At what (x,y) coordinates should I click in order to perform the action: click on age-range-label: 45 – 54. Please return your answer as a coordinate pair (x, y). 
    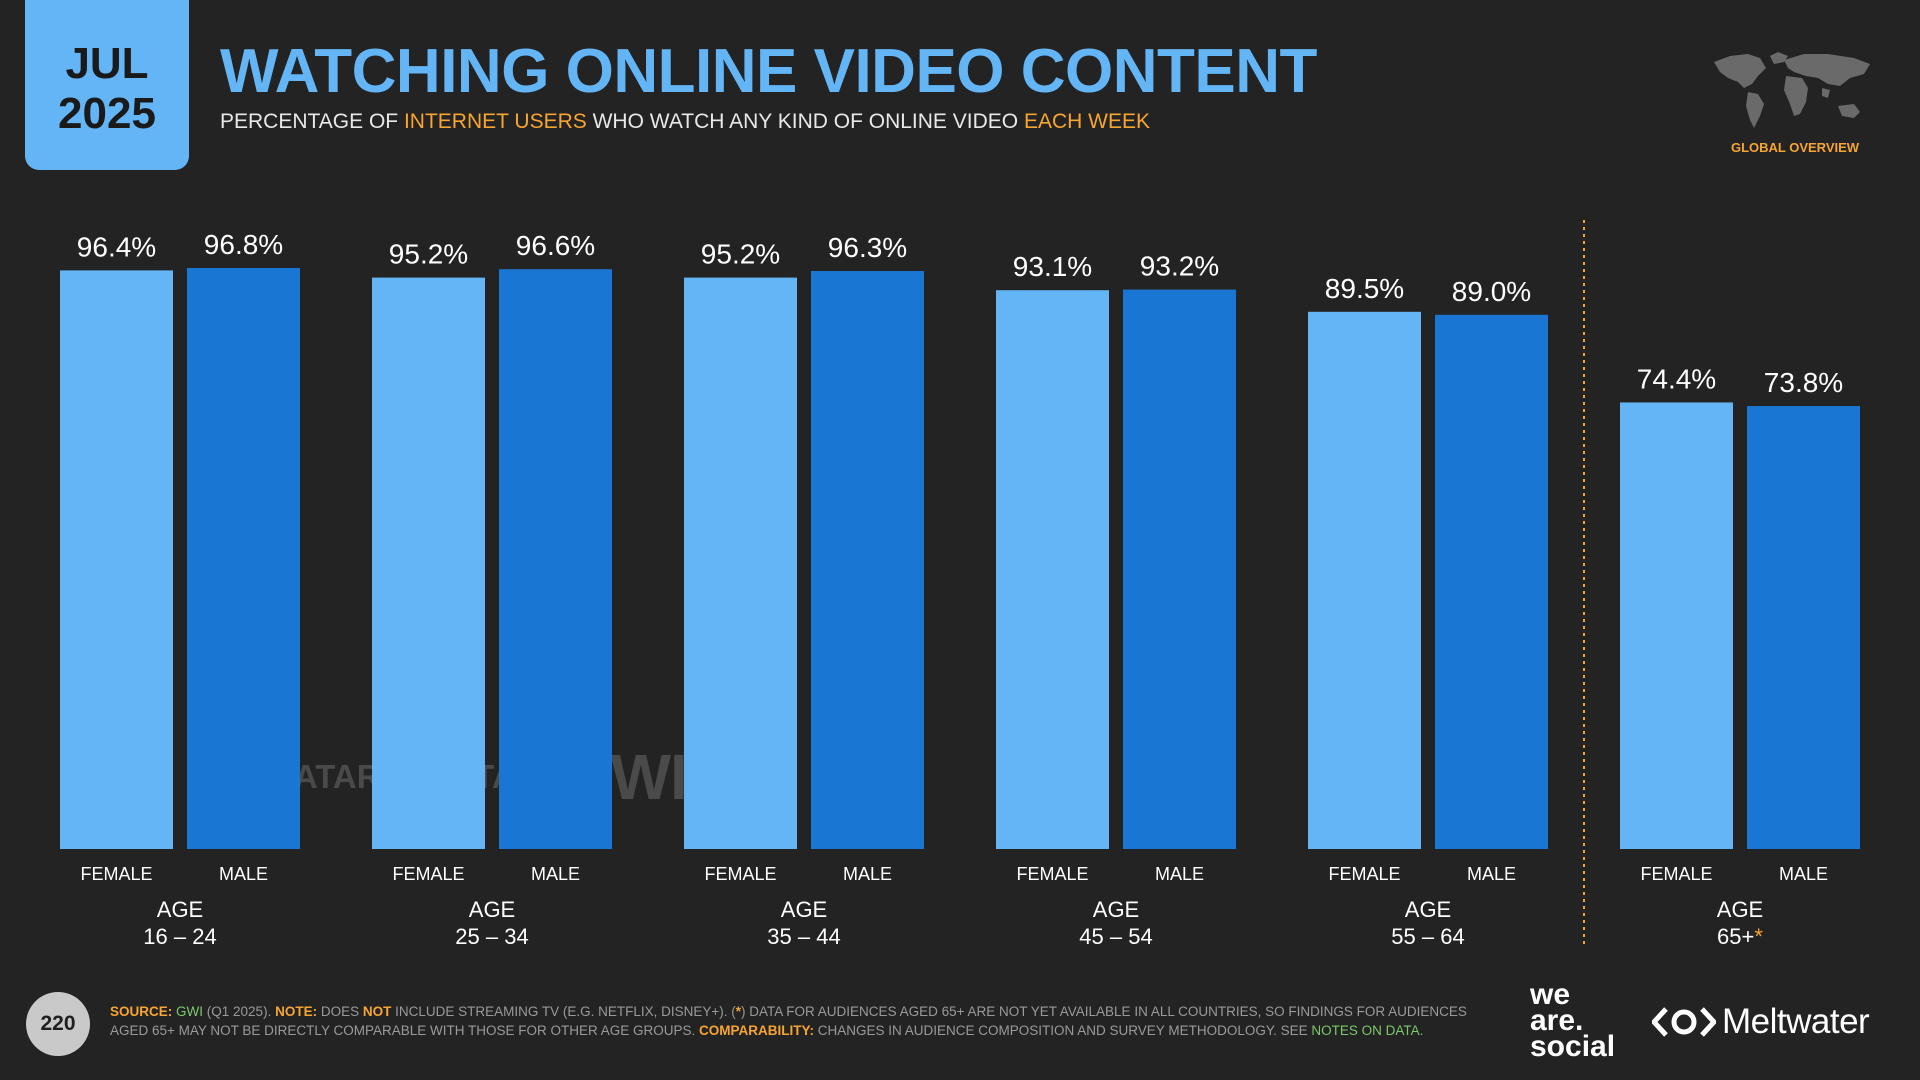
    Looking at the image, I should click on (1115, 936).